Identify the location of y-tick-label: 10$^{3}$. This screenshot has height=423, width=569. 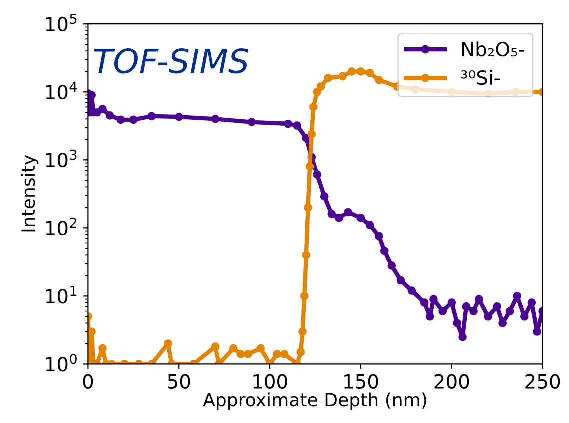
(61, 159).